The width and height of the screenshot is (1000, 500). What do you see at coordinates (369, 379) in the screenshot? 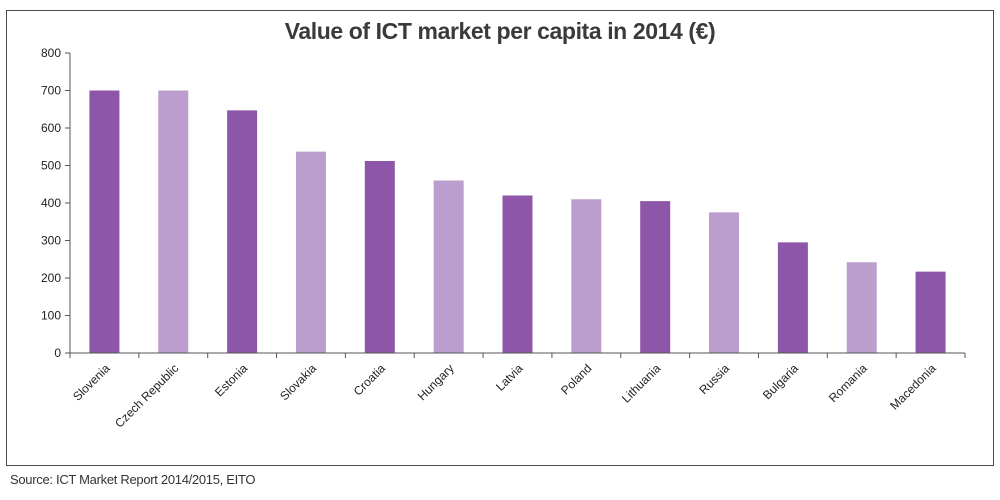
I see `x-category-label: Croatia` at bounding box center [369, 379].